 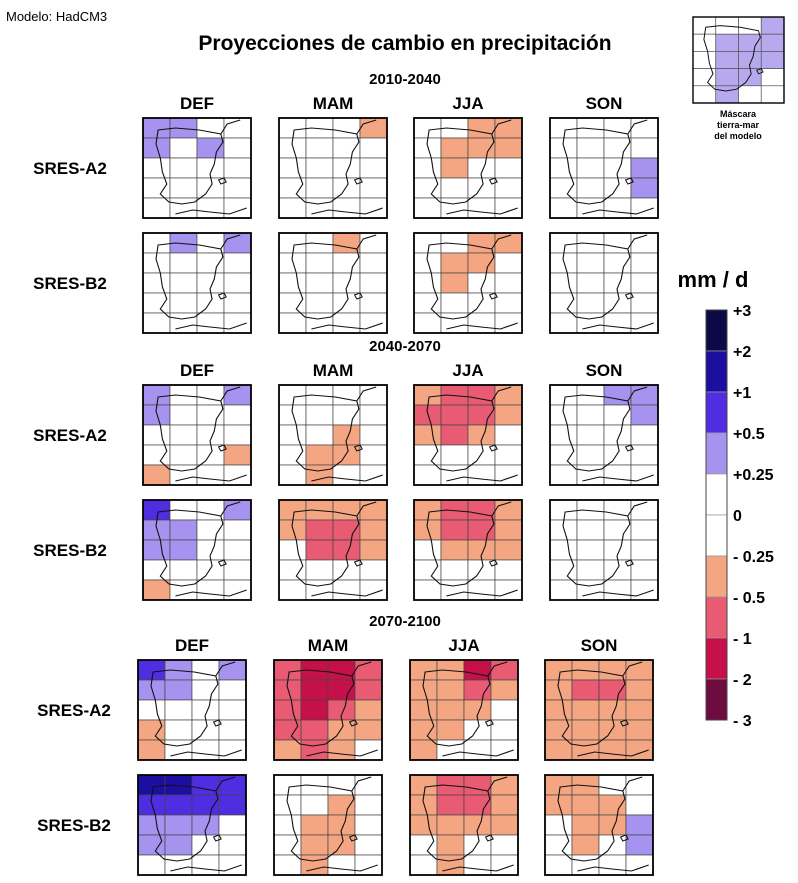 I want to click on colorbar-tick: - 3, so click(x=742, y=721).